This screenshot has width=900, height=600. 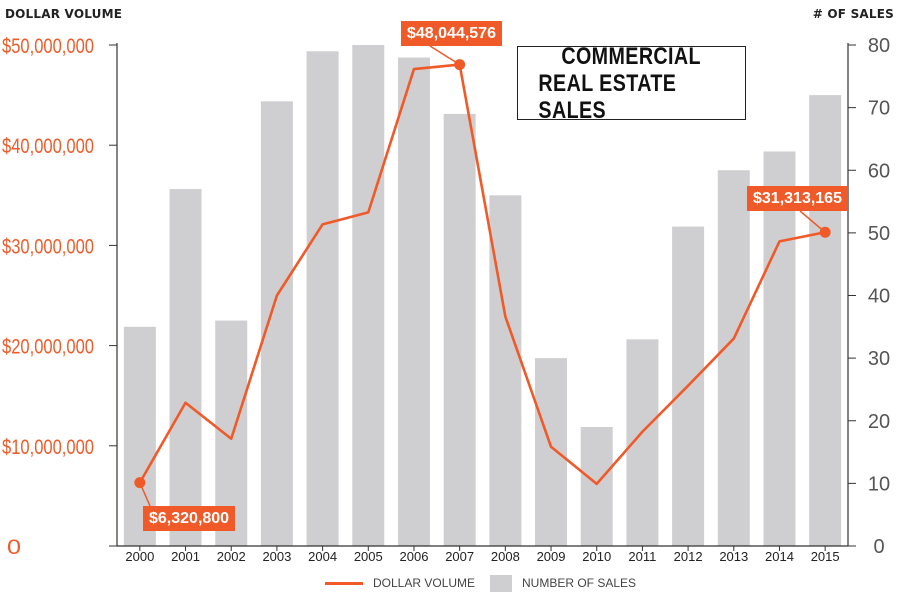 I want to click on legend-item-dollar-volume: DOLLAR VOLUME, so click(x=400, y=583).